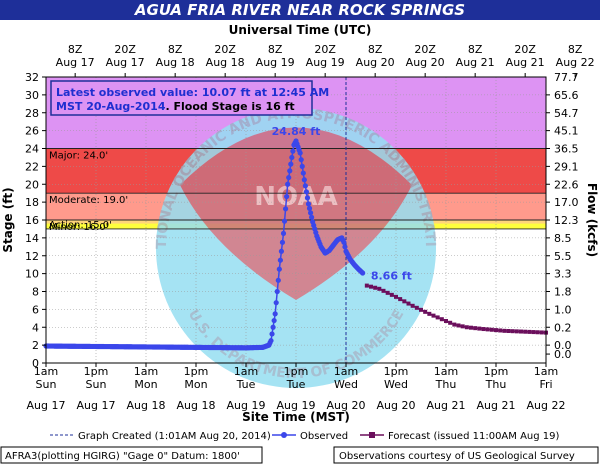  Describe the element at coordinates (391, 276) in the screenshot. I see `forecast-start-label: 8.66 ft` at that location.